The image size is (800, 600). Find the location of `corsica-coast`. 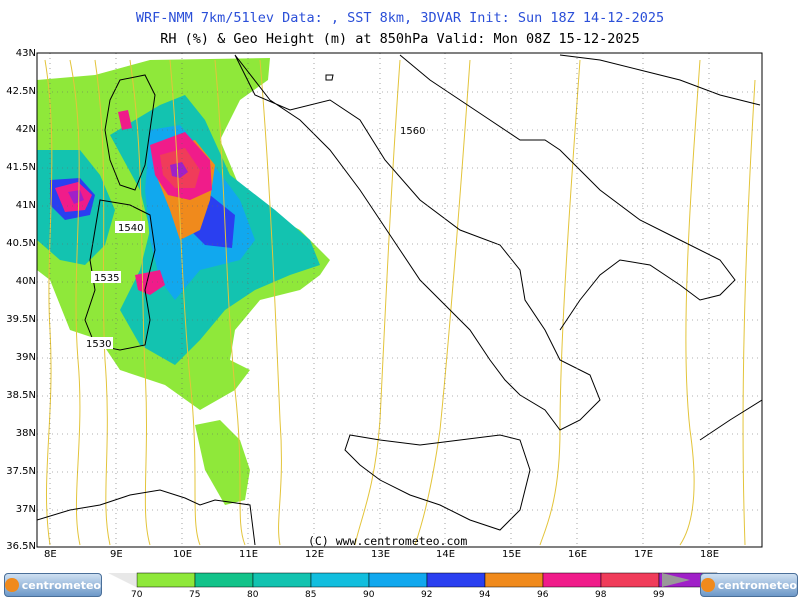

corsica-coast is located at coordinates (130, 132).